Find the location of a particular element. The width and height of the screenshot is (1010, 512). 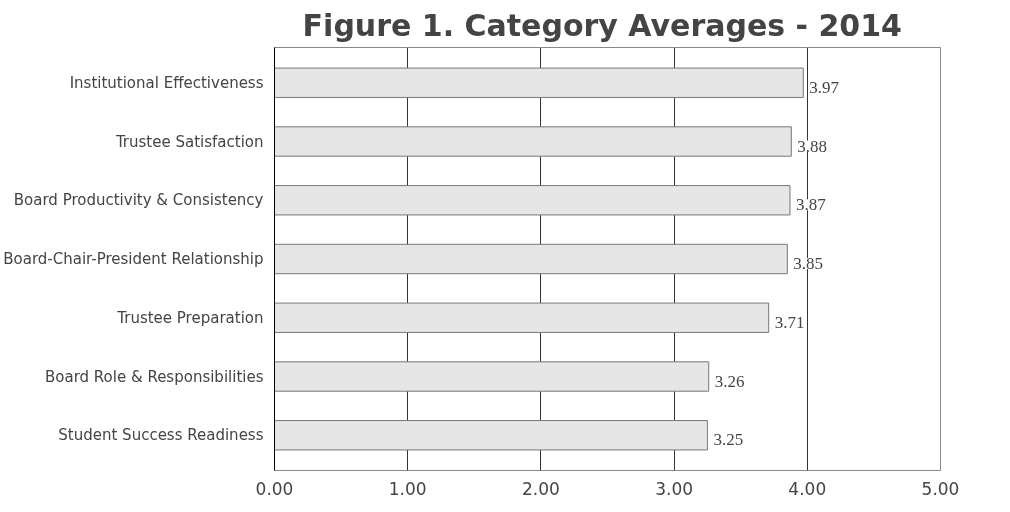

data-label: 3.97 is located at coordinates (824, 87).